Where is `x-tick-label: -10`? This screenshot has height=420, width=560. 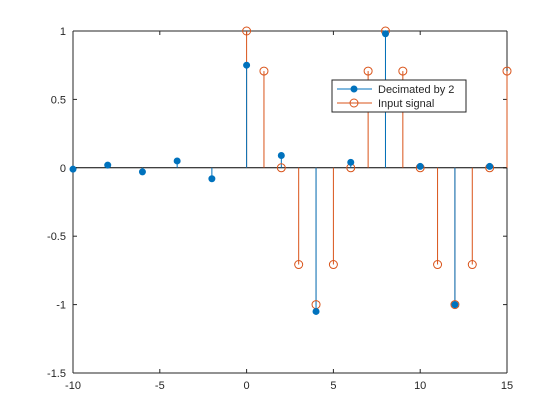 x-tick-label: -10 is located at coordinates (73, 386).